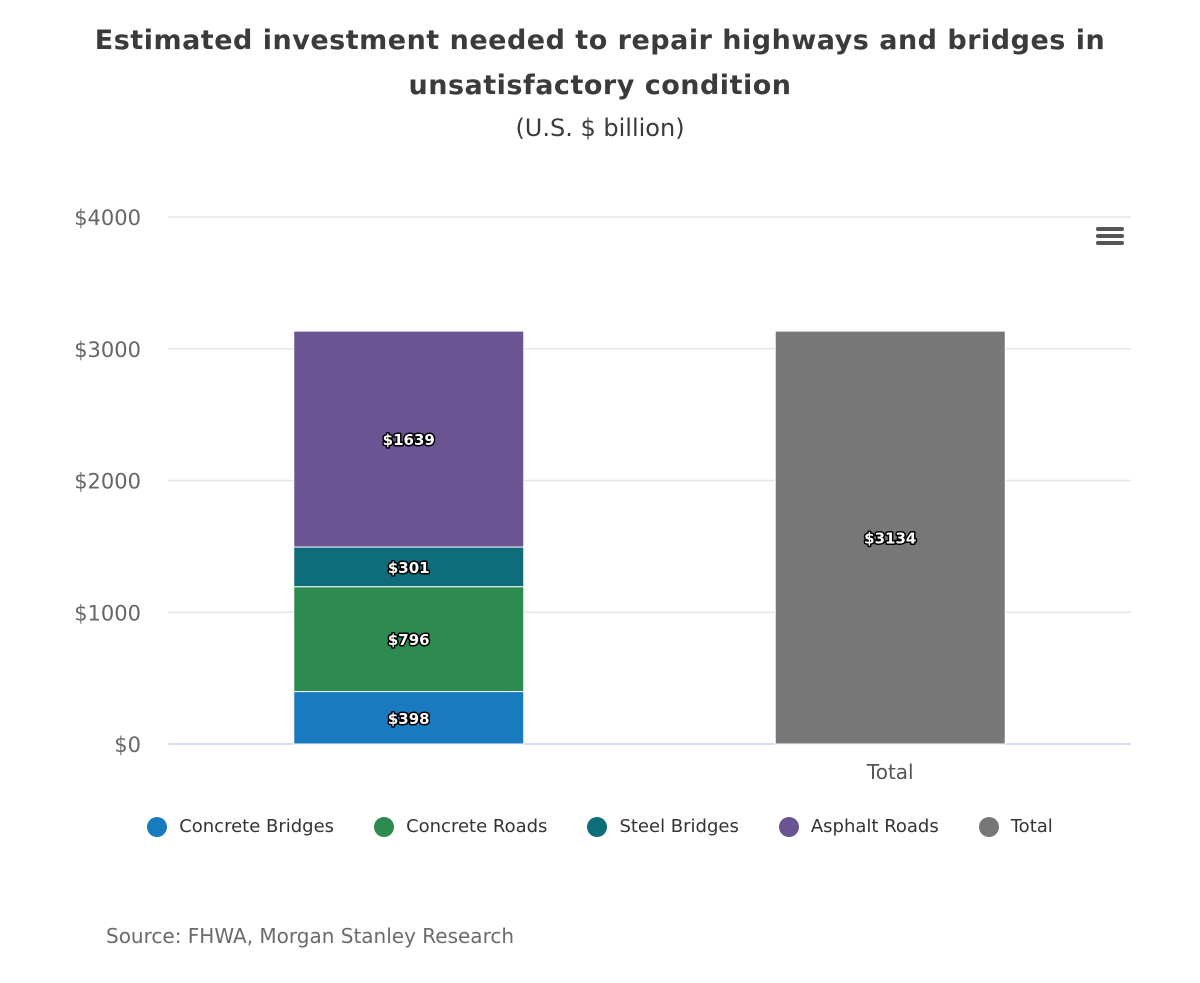 The image size is (1200, 983). What do you see at coordinates (1113, 238) in the screenshot?
I see `chart-menu-button` at bounding box center [1113, 238].